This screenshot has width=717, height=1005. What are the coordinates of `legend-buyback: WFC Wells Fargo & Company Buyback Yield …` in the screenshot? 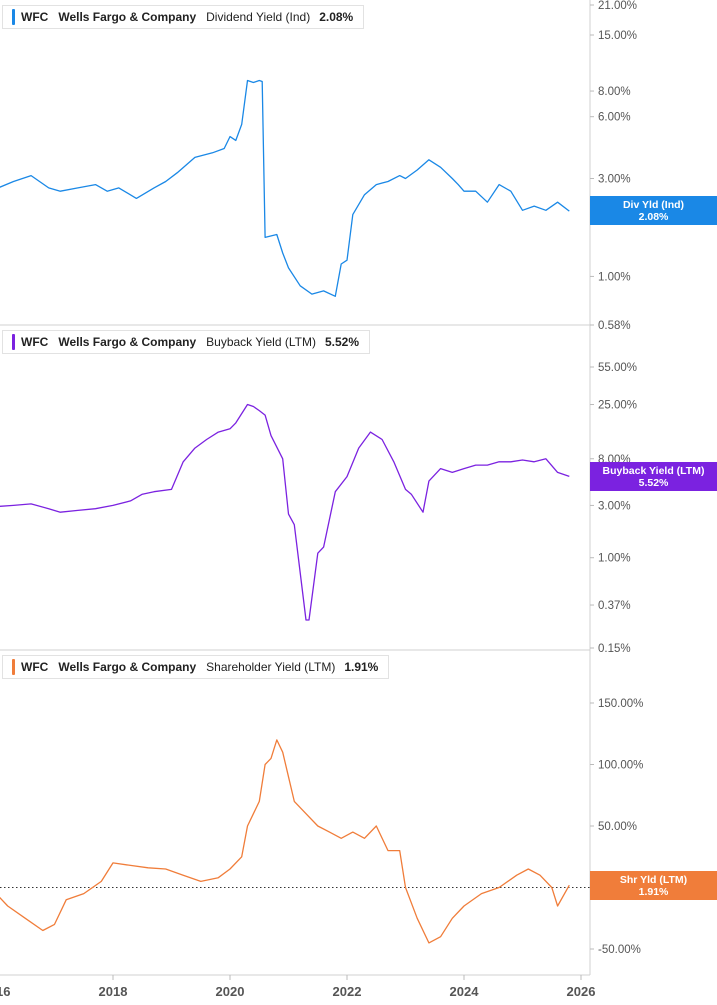 It's located at (186, 342).